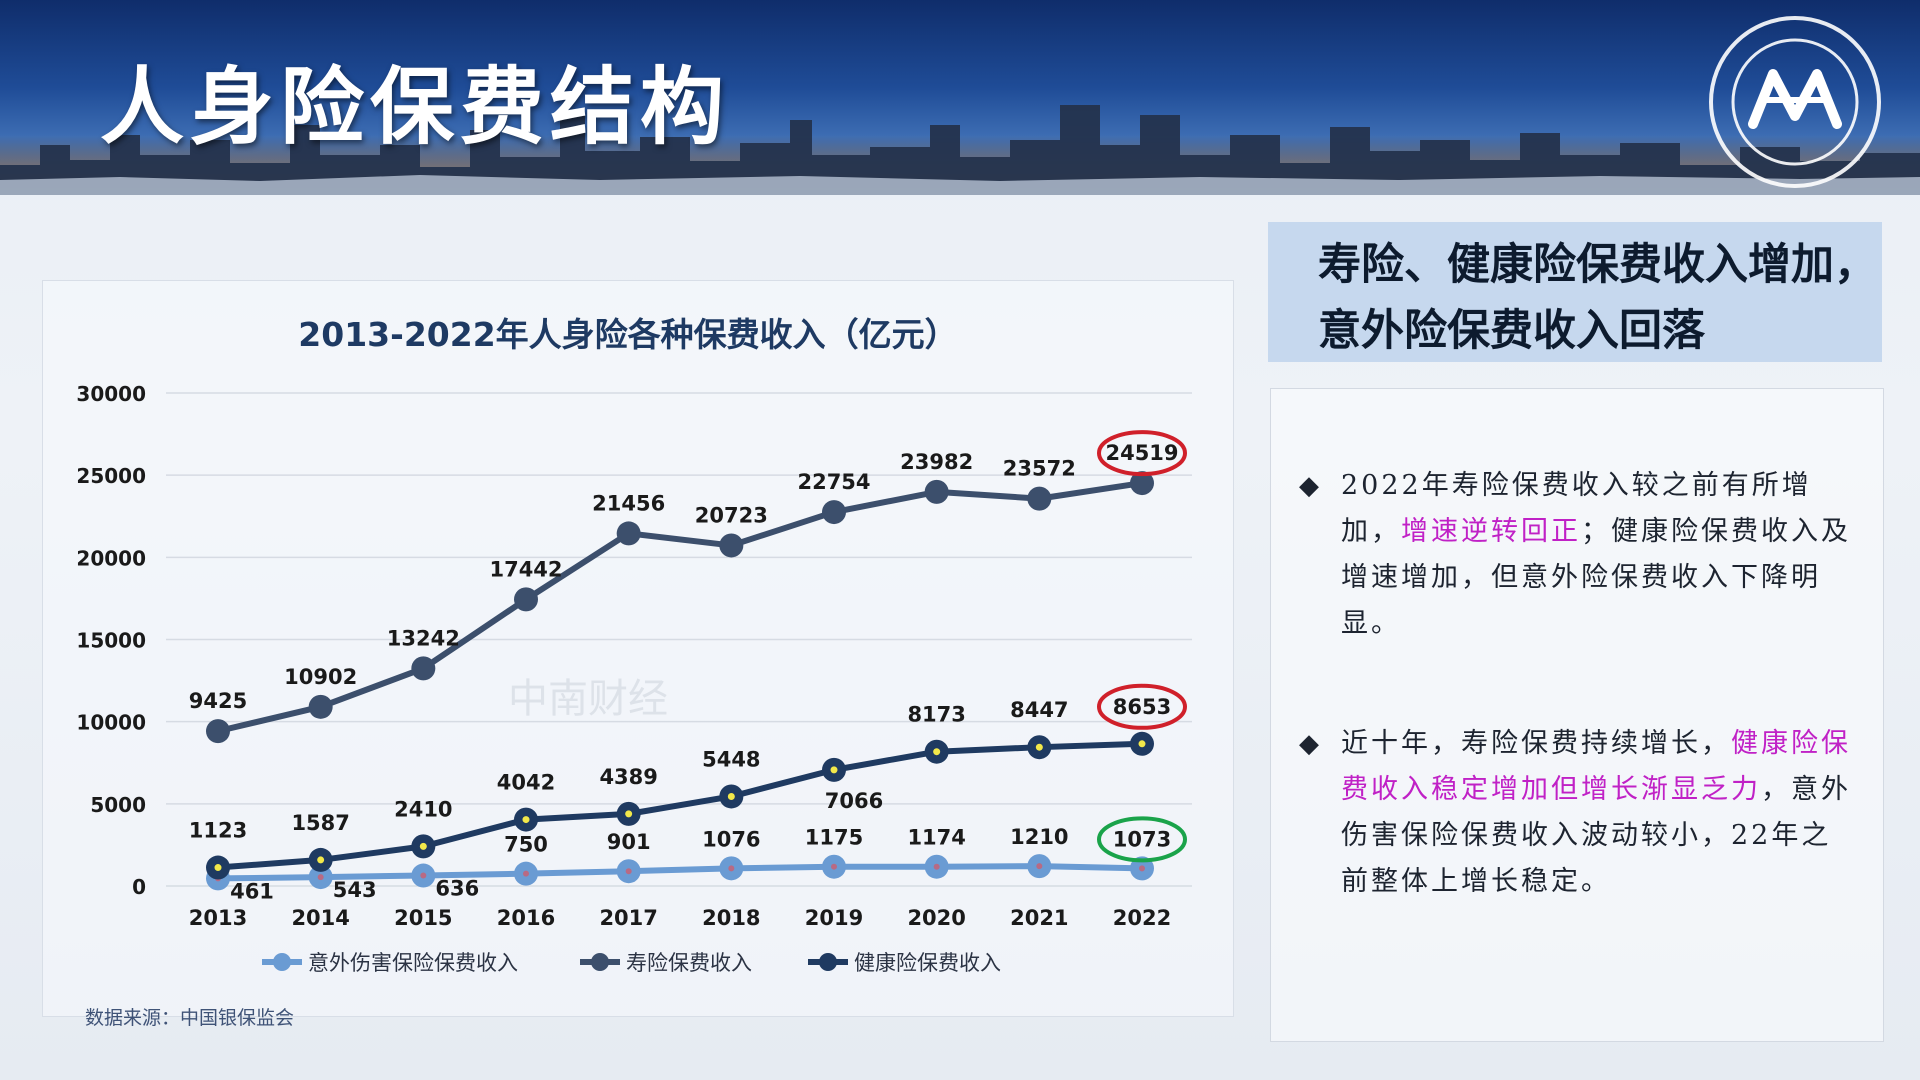 This screenshot has width=1920, height=1080. Describe the element at coordinates (731, 918) in the screenshot. I see `x-tick-label: 2018` at that location.